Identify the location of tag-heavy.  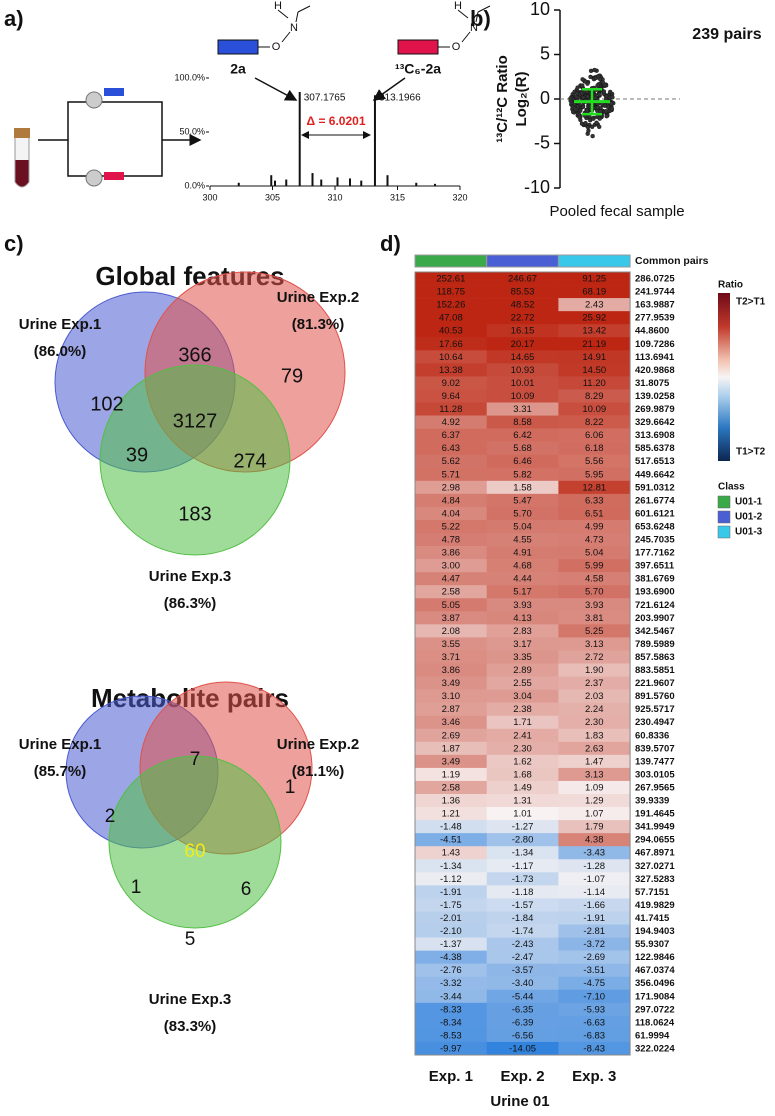
(114, 176).